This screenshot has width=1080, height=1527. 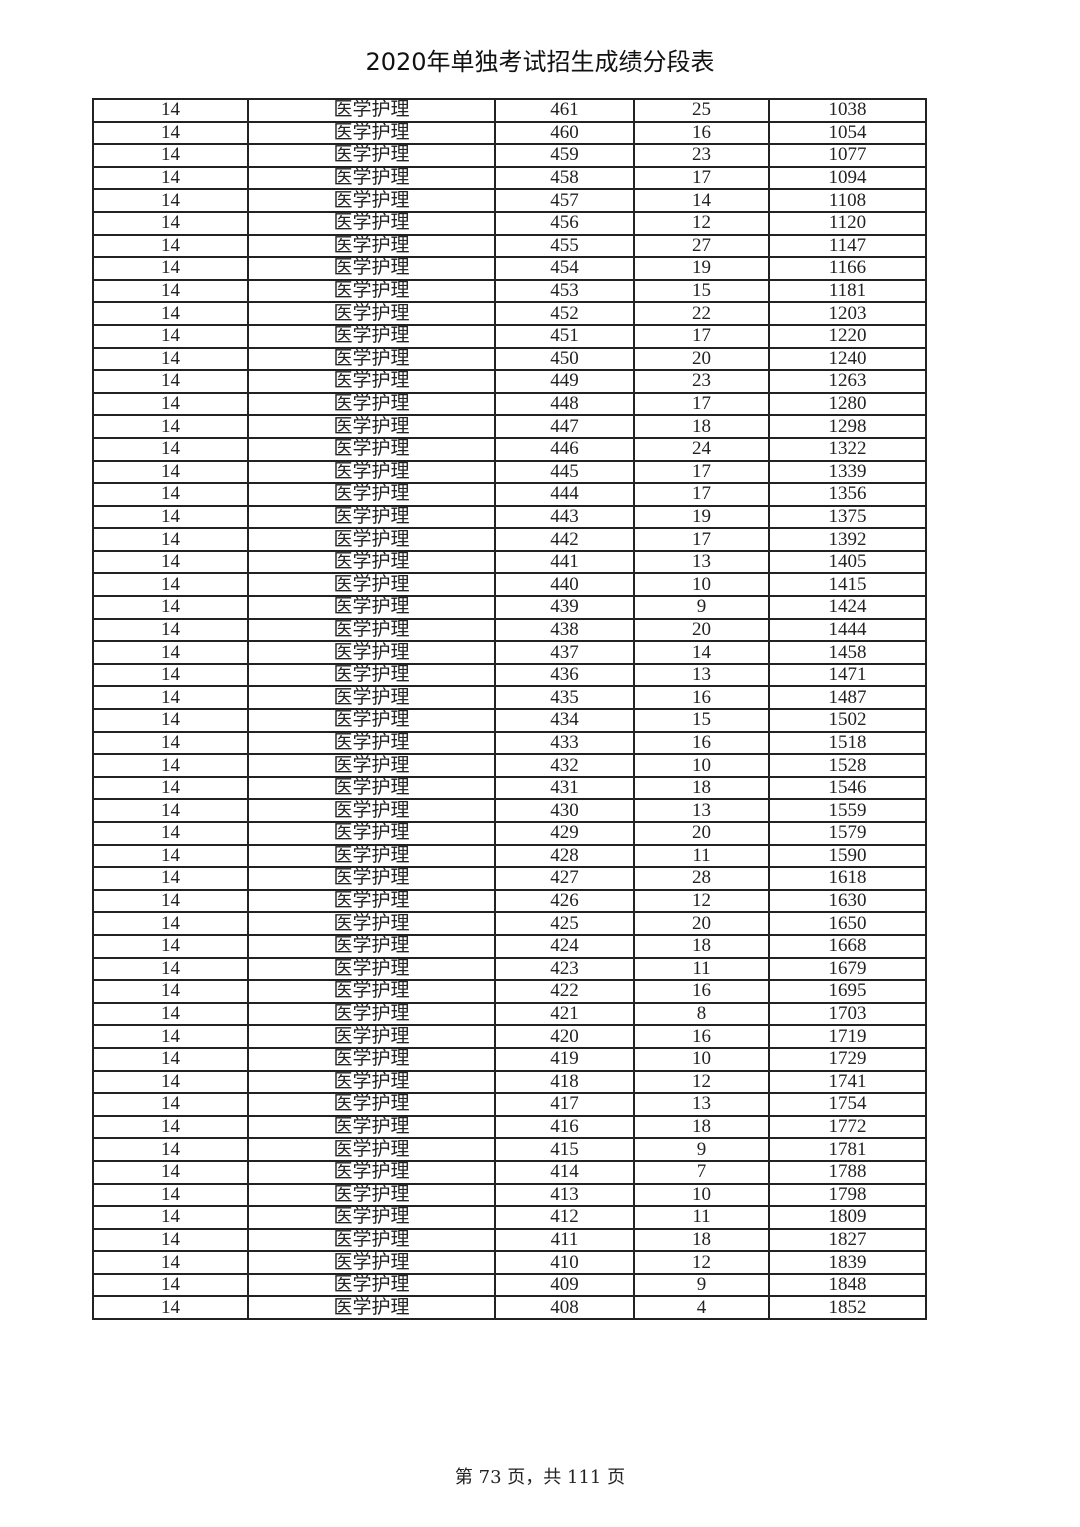 I want to click on cumulative-cell: 1741, so click(x=847, y=1082).